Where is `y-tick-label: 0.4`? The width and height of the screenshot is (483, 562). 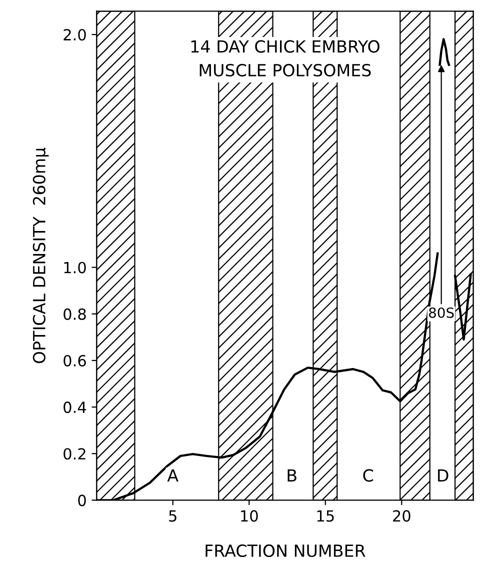
y-tick-label: 0.4 is located at coordinates (75, 408).